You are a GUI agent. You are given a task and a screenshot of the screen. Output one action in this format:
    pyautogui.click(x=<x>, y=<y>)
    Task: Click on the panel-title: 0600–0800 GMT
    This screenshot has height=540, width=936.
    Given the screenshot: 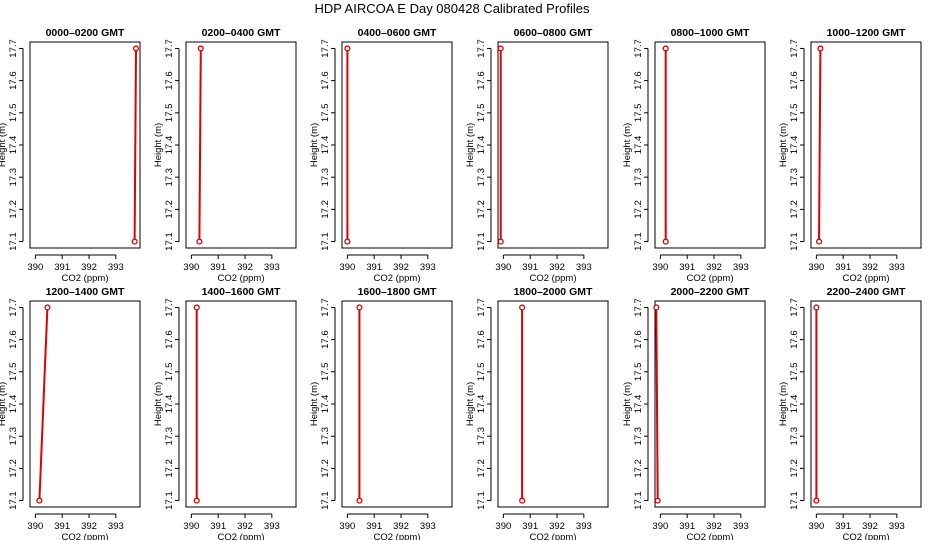 What is the action you would take?
    pyautogui.click(x=553, y=33)
    